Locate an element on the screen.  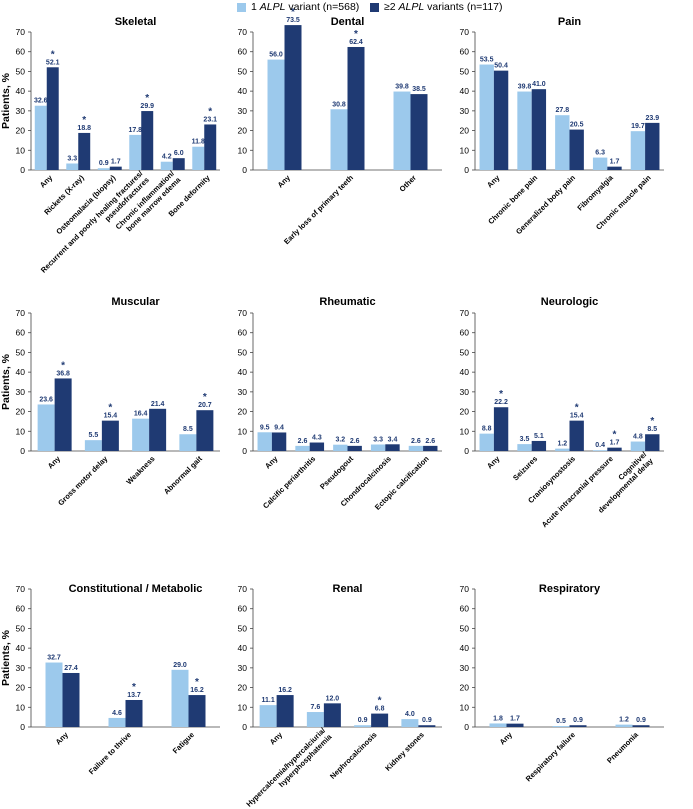
legend-swatch-series2 is located at coordinates (374, 7).